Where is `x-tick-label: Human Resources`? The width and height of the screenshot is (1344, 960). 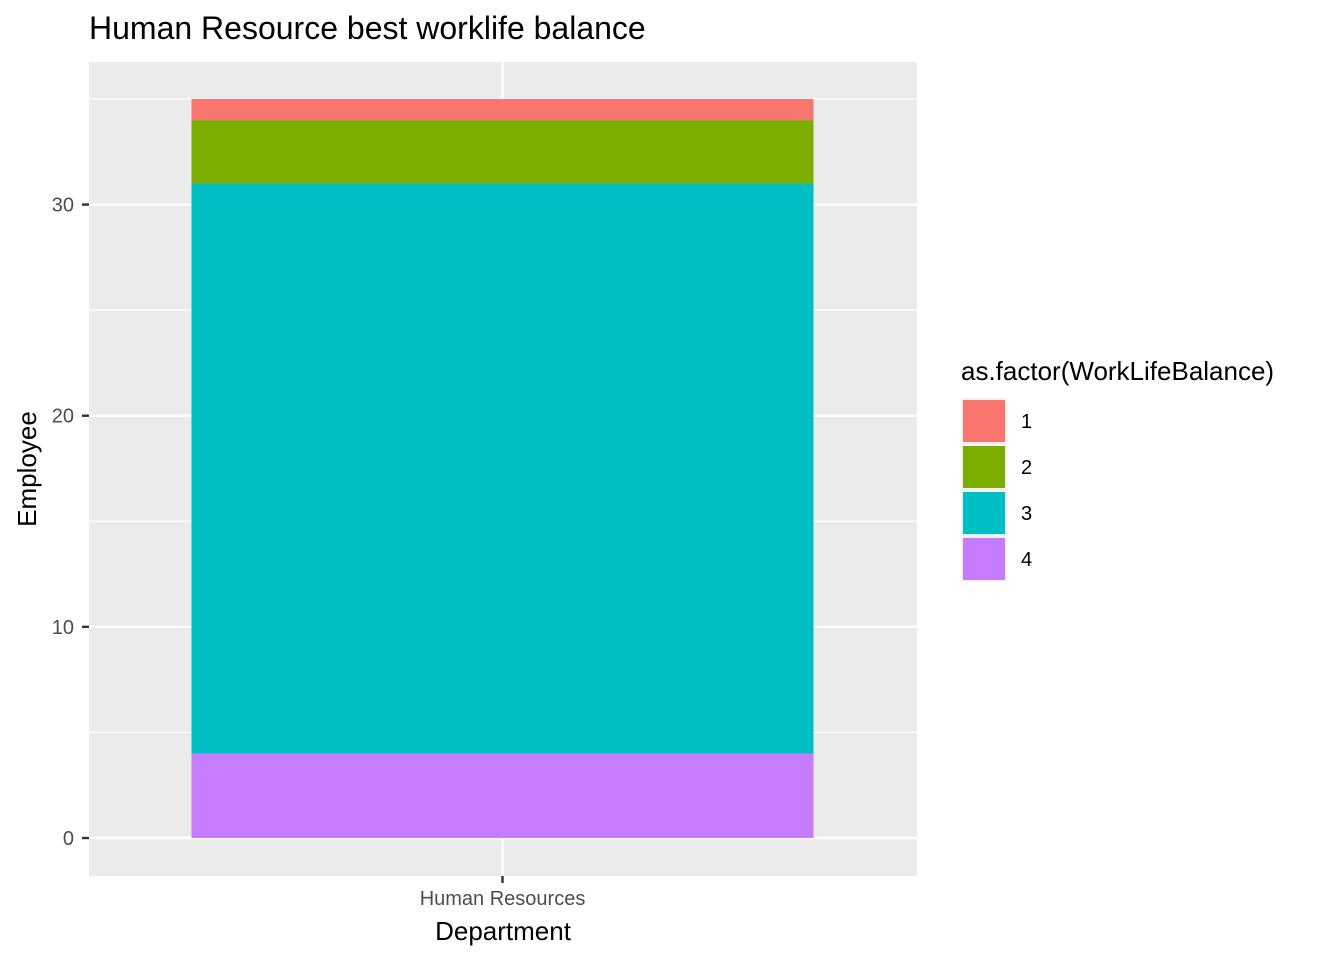
x-tick-label: Human Resources is located at coordinates (503, 899).